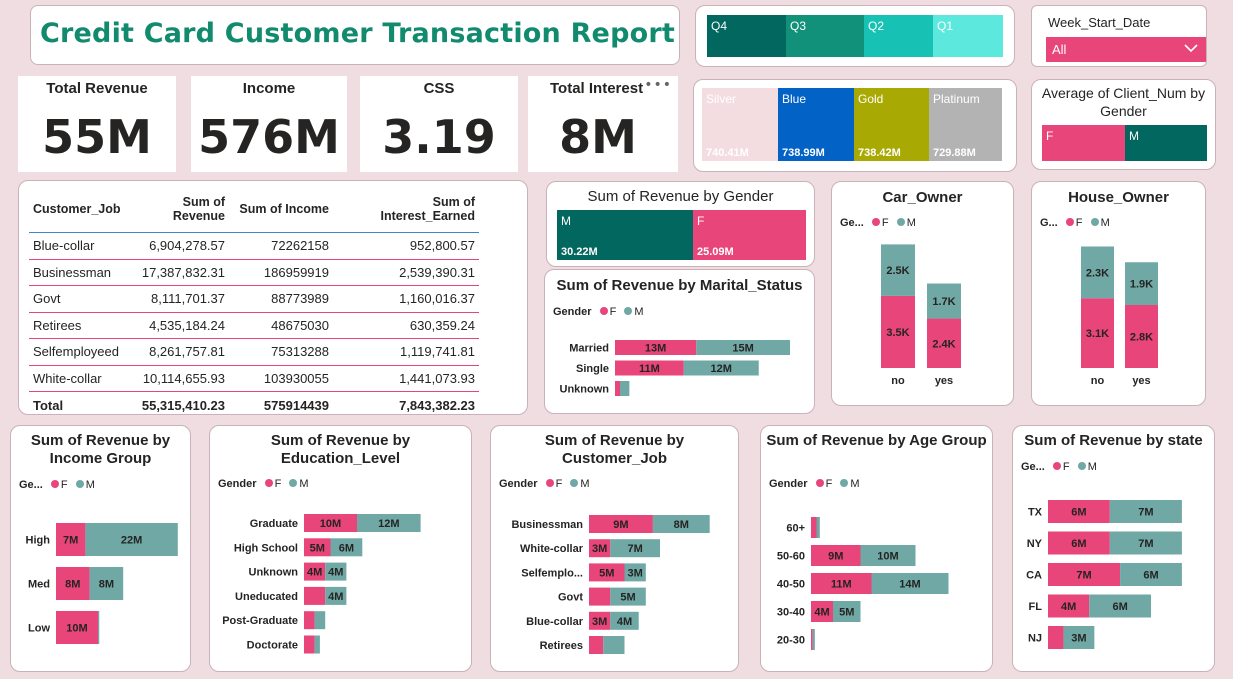  Describe the element at coordinates (965, 124) in the screenshot. I see `card-category-tile: Platinum 729.88M` at that location.